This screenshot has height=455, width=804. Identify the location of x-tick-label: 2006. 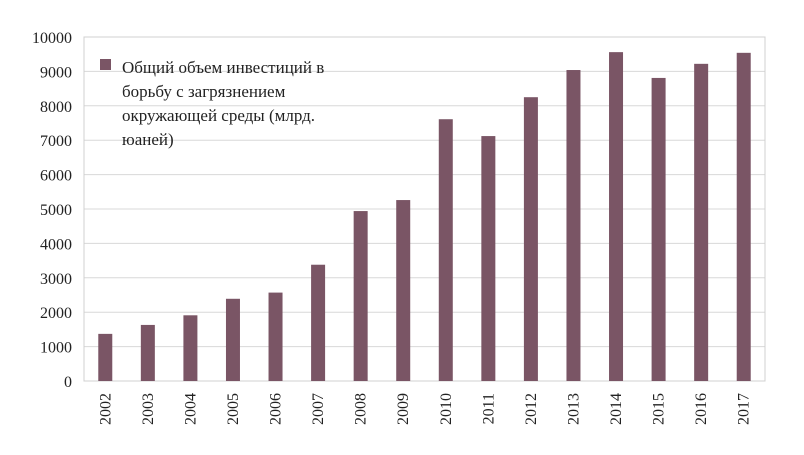
(276, 409).